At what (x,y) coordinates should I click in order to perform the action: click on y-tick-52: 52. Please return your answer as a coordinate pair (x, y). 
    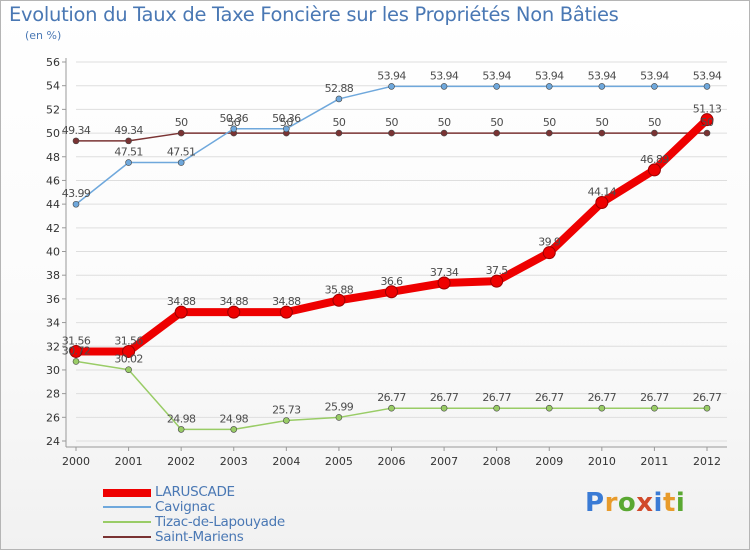
    Looking at the image, I should click on (53, 109).